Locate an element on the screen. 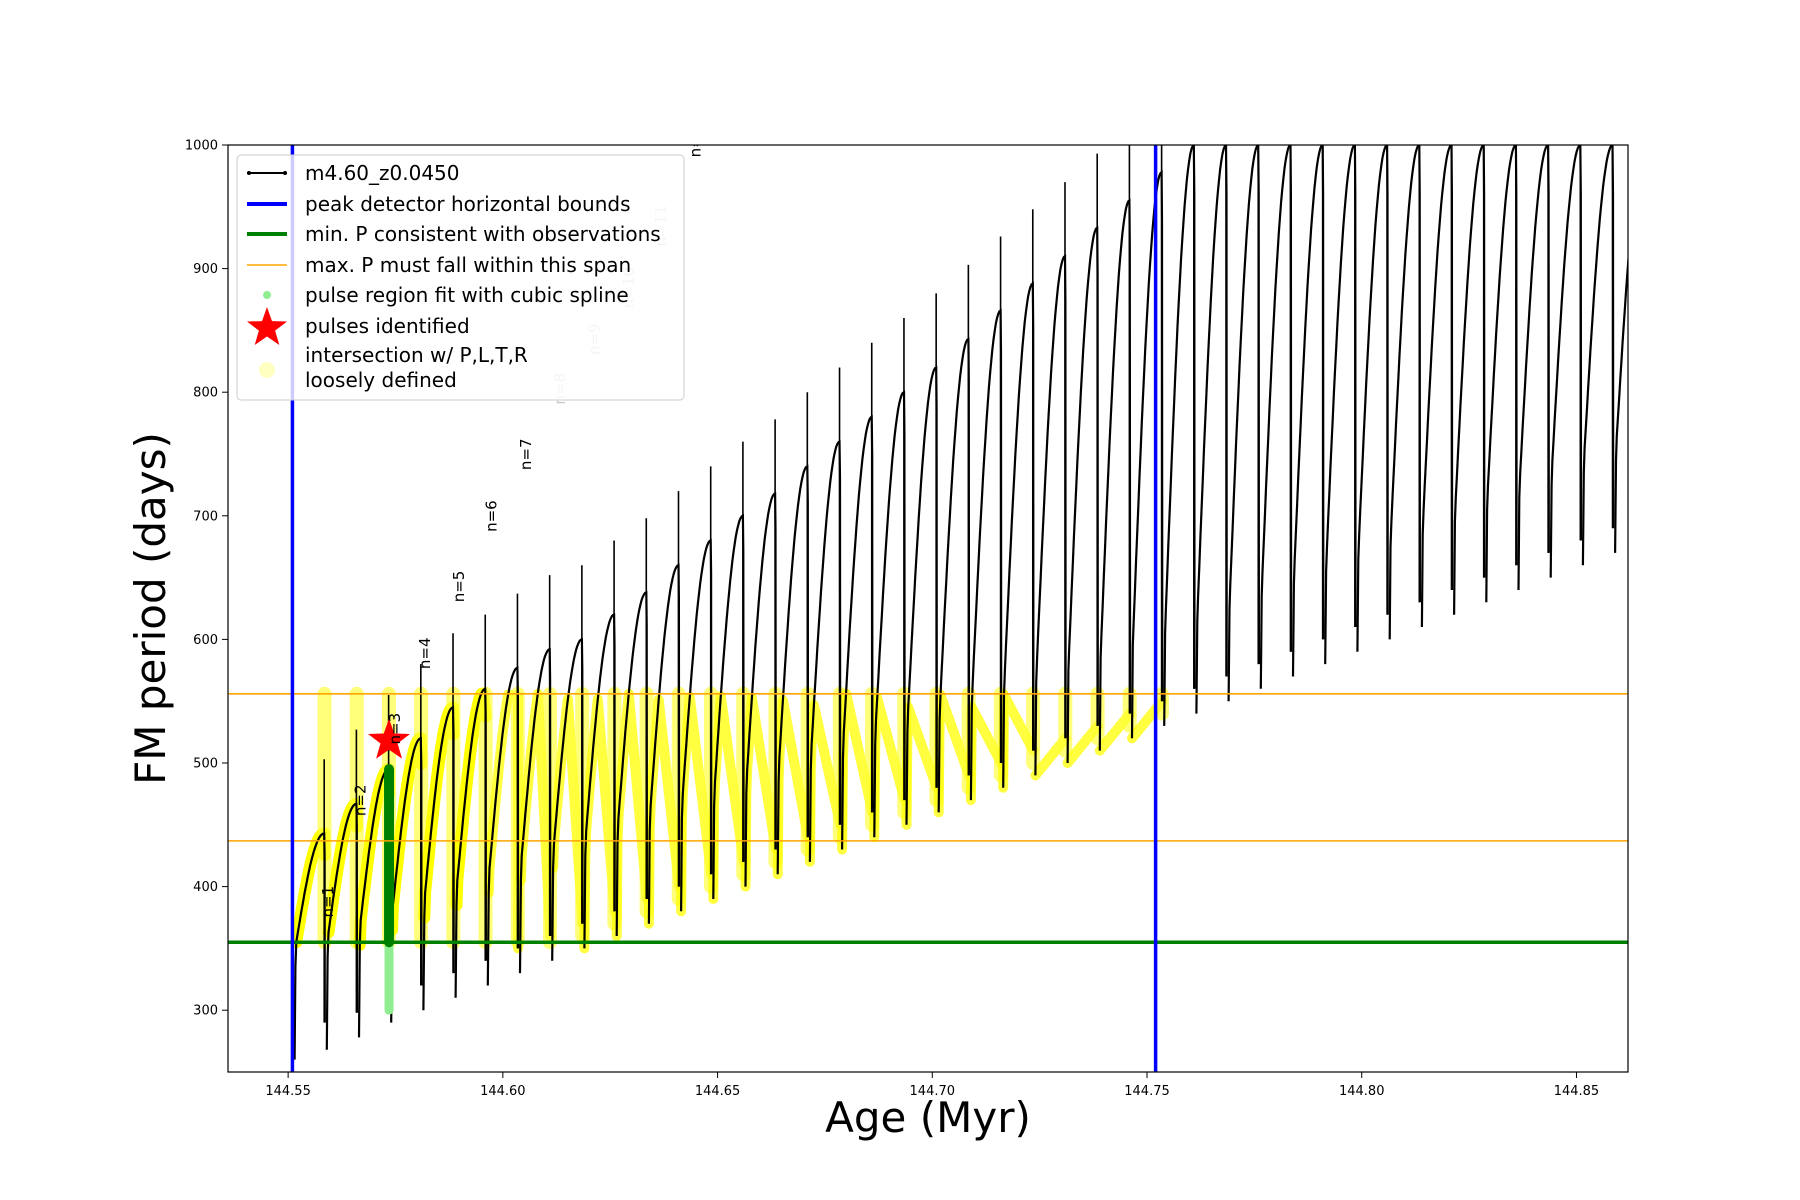 The height and width of the screenshot is (1200, 1800). annotation-n7: n=7 is located at coordinates (526, 454).